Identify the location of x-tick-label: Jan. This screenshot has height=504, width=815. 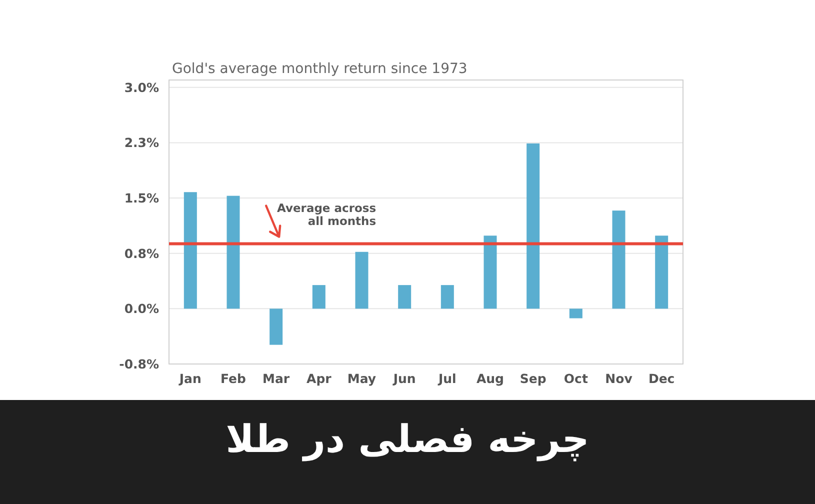
(190, 378).